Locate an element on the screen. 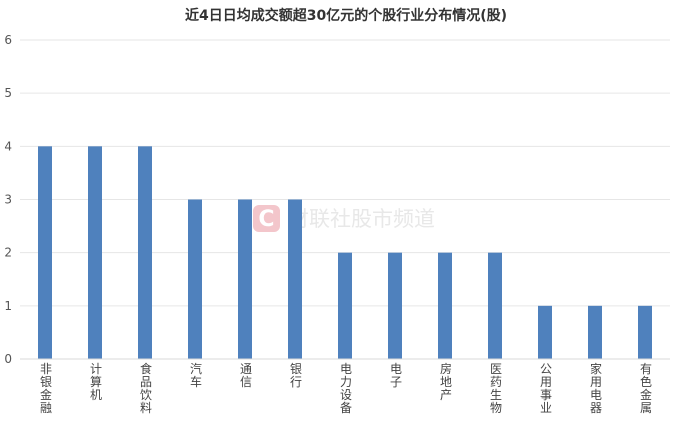 The image size is (692, 421). x-tick-char: 融 is located at coordinates (46, 408).